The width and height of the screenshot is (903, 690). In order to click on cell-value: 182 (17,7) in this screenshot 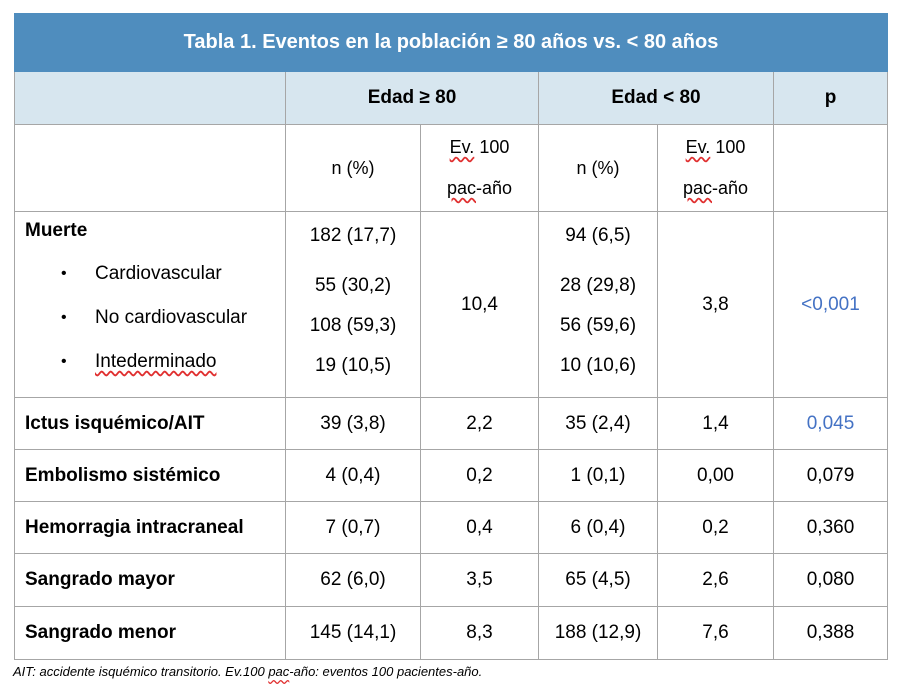, I will do `click(353, 235)`.